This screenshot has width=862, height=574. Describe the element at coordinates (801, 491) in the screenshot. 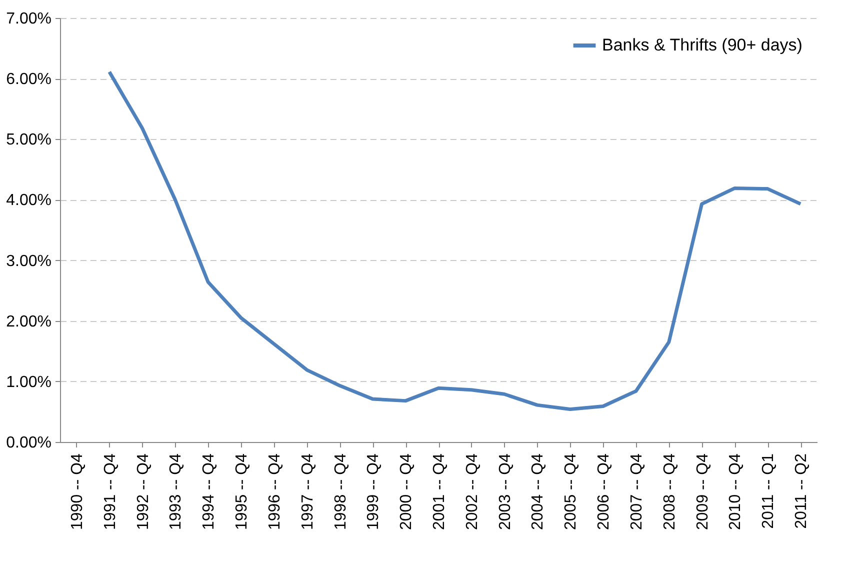

I see `x-tick-label: 2011 -- Q2` at that location.